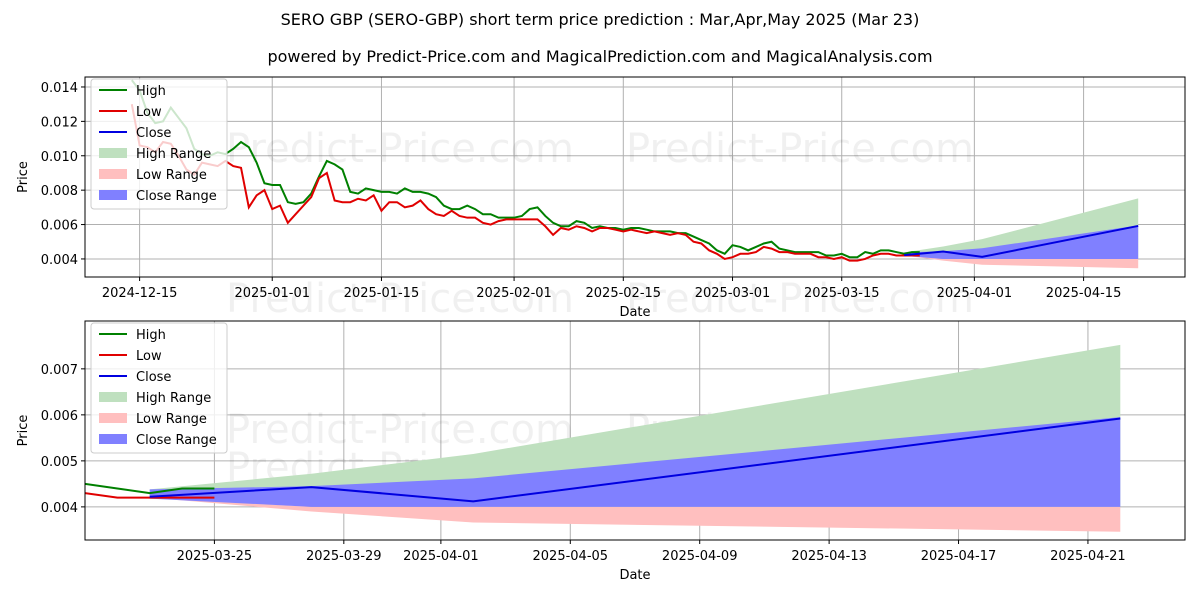 Image resolution: width=1200 pixels, height=600 pixels. I want to click on x-tick-label: 2024-12-15, so click(140, 293).